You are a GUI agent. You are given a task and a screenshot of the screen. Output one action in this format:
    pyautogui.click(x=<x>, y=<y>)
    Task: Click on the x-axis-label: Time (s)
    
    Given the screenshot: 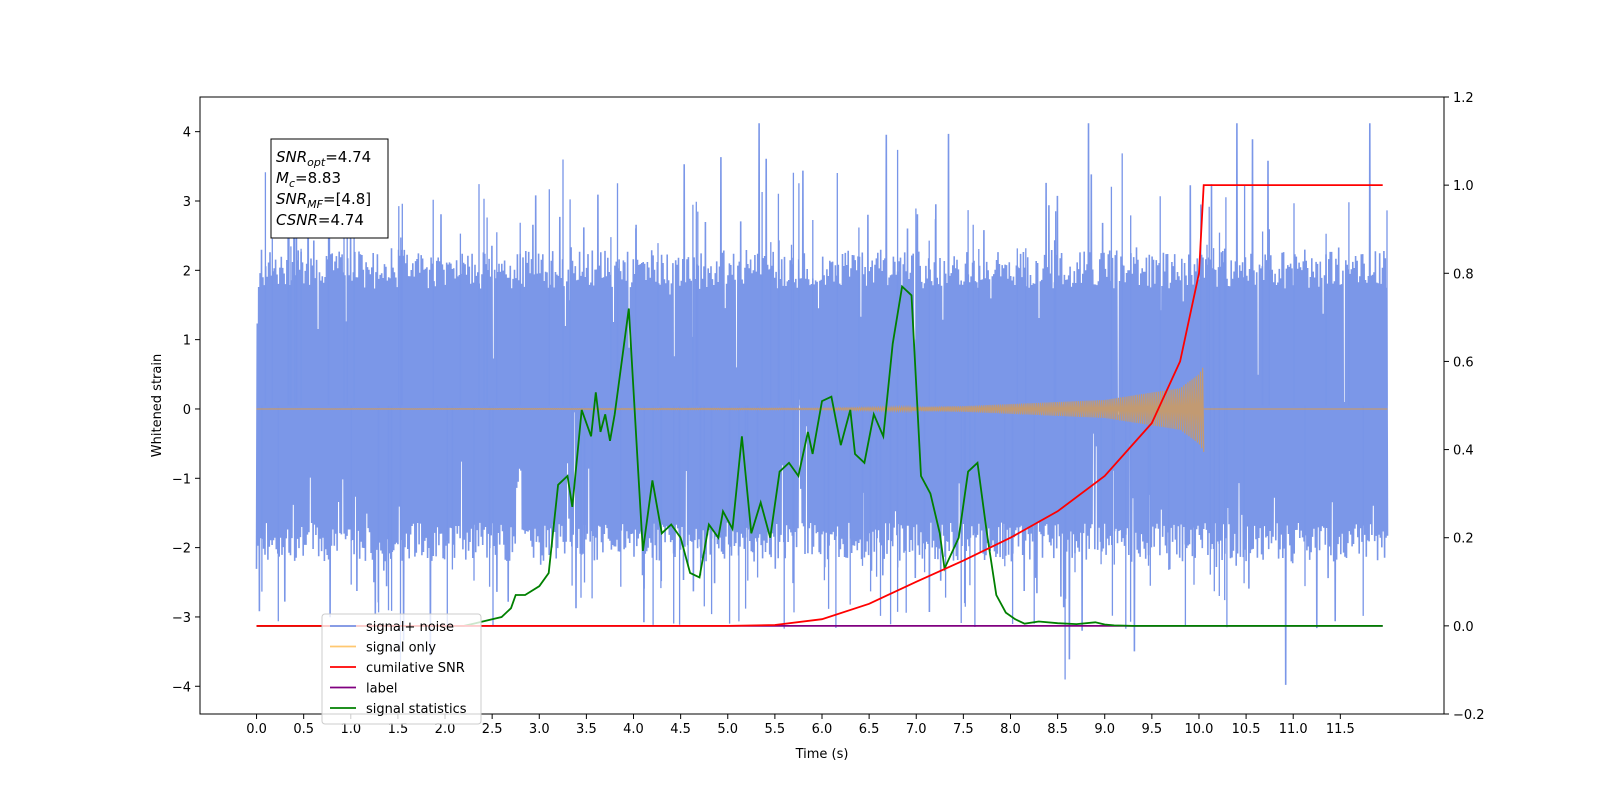 What is the action you would take?
    pyautogui.click(x=822, y=754)
    